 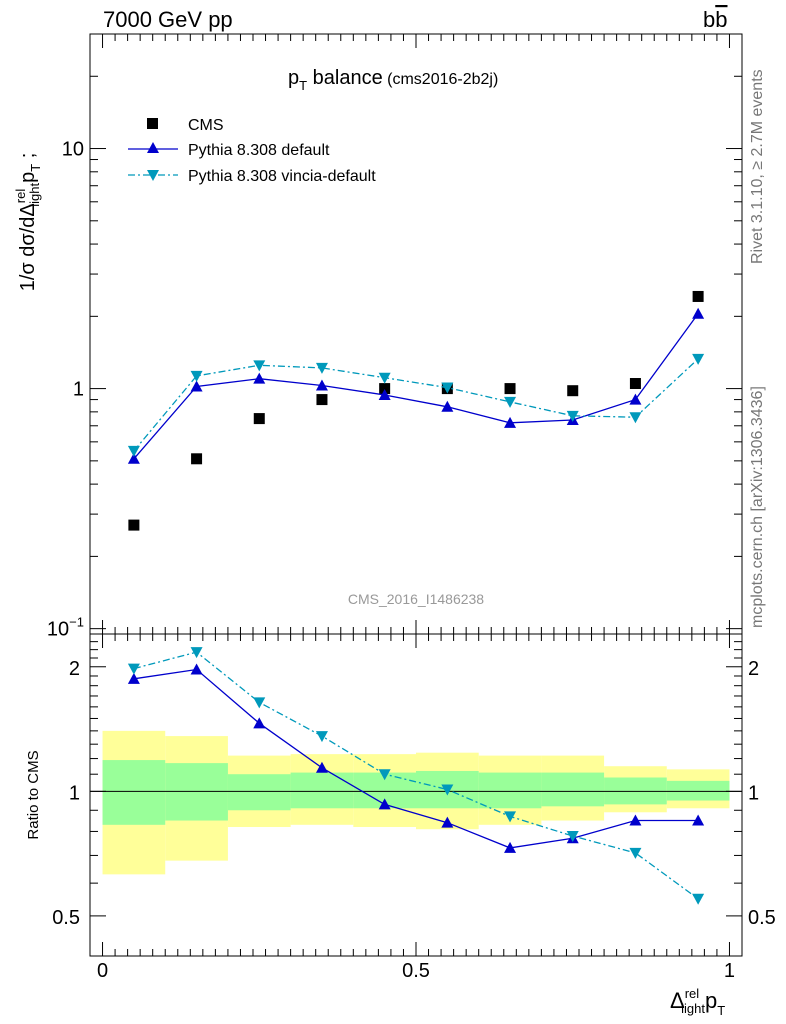 What do you see at coordinates (757, 507) in the screenshot?
I see `source-label: mcplots.cern.ch [arXiv:1306.3436]` at bounding box center [757, 507].